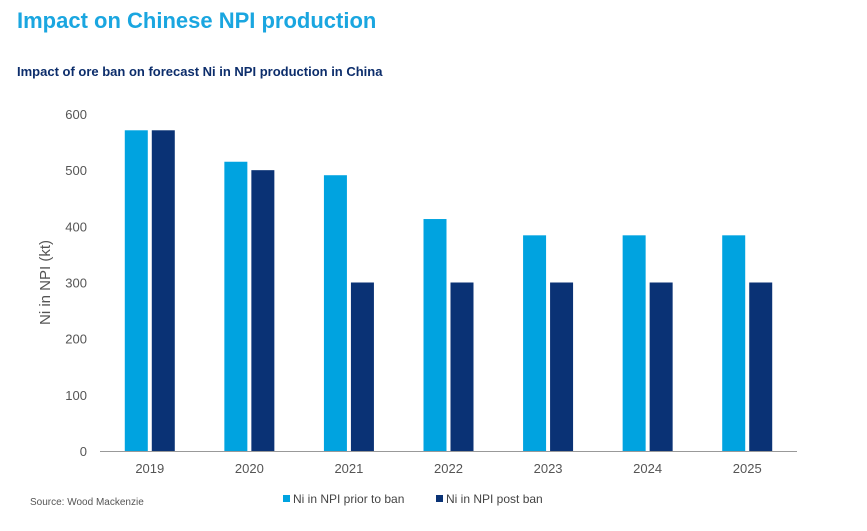  What do you see at coordinates (634, 343) in the screenshot?
I see `bar-prior-to-ban-2024` at bounding box center [634, 343].